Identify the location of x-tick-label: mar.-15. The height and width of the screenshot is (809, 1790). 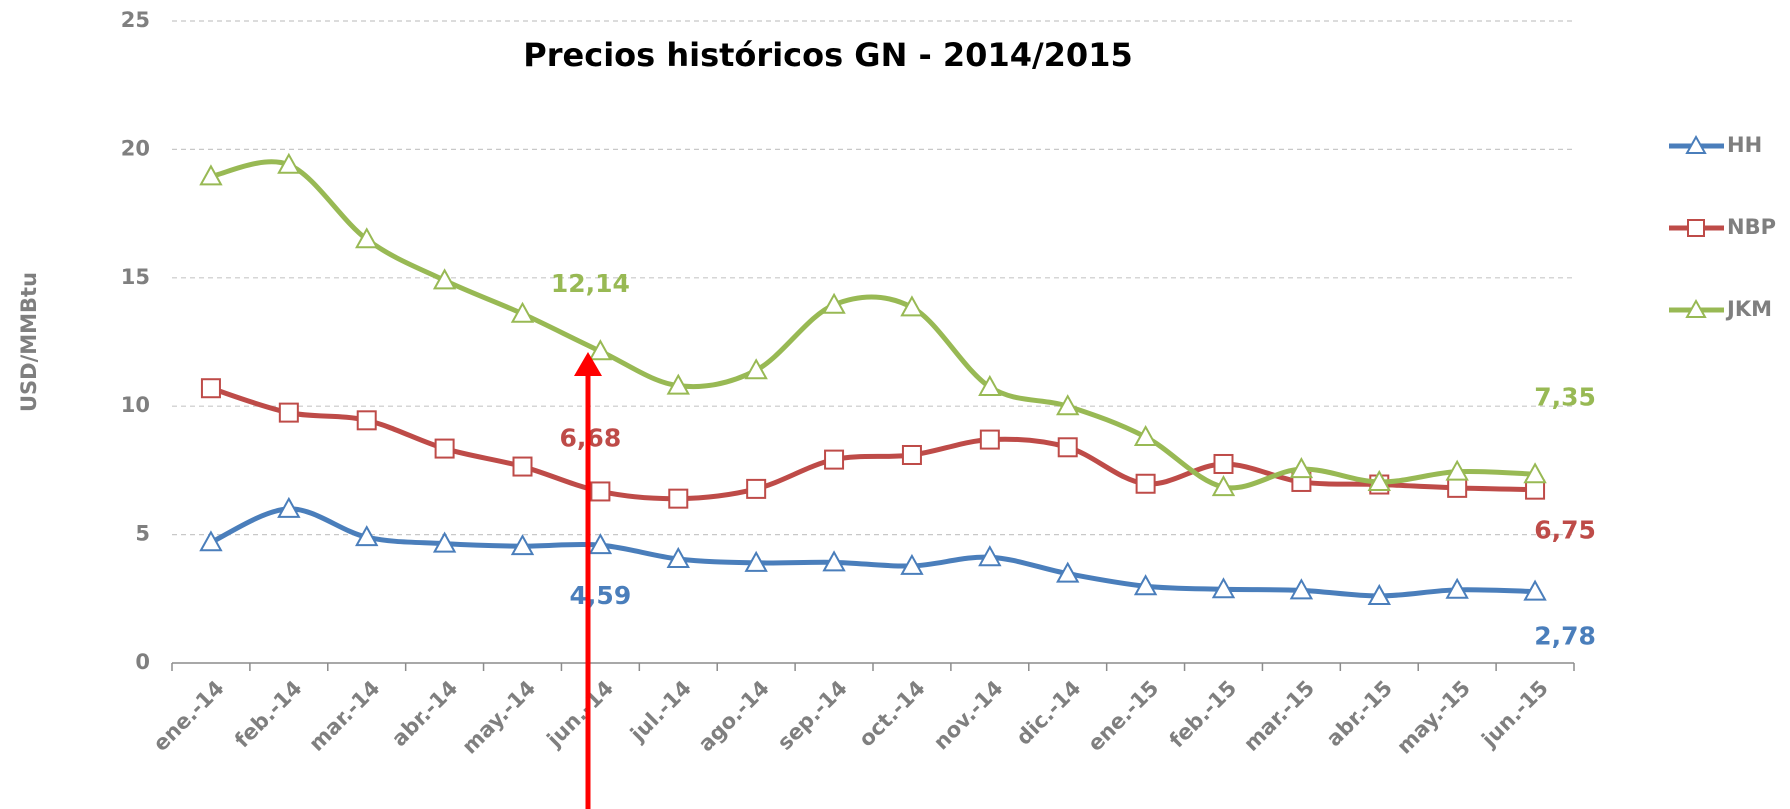
(1279, 716).